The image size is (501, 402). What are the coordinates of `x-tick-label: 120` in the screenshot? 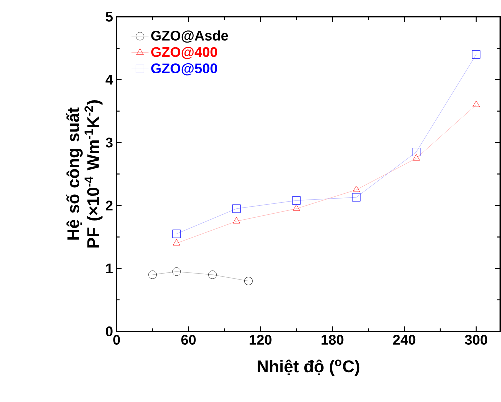 It's located at (261, 340).